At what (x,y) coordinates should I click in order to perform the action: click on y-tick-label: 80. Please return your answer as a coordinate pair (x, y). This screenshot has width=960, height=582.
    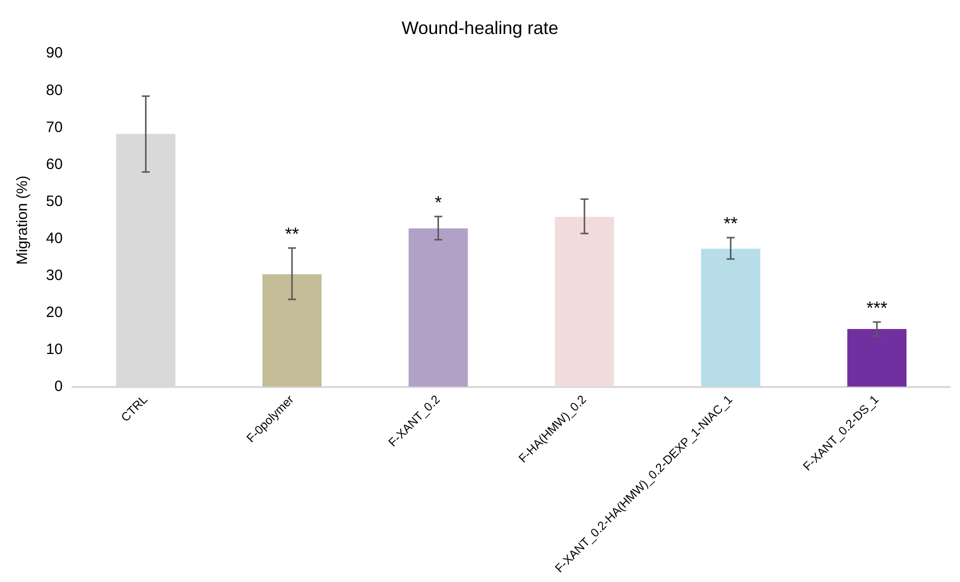
    Looking at the image, I should click on (54, 90).